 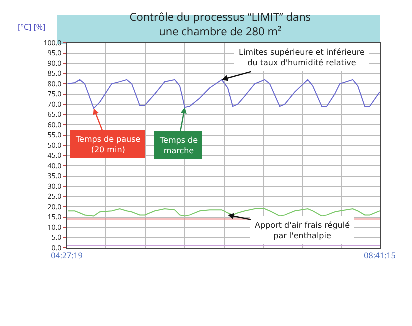 I want to click on x-tick-label: 08:41:15, so click(x=380, y=256).